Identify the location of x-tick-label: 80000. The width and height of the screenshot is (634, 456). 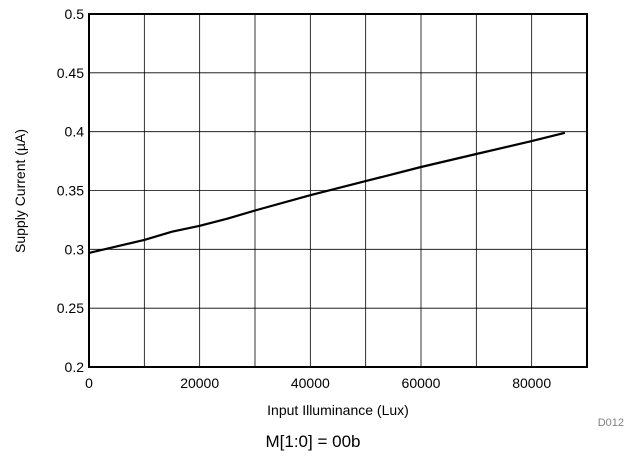
(531, 383).